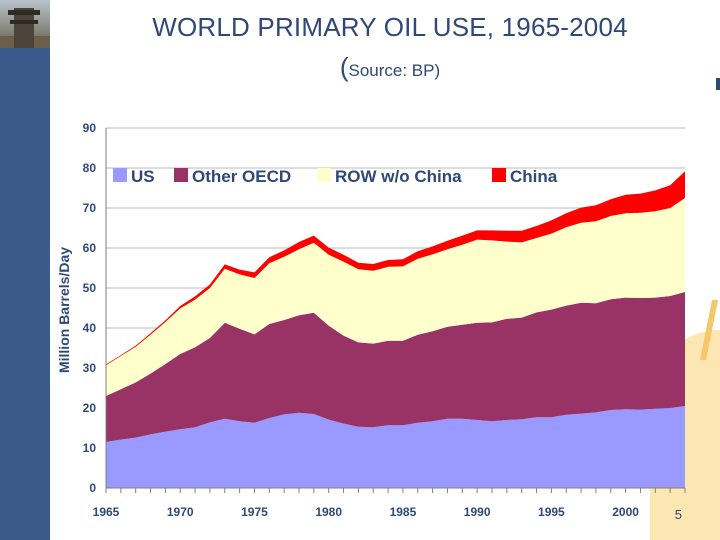 Image resolution: width=720 pixels, height=540 pixels. What do you see at coordinates (534, 176) in the screenshot?
I see `legend-label: China` at bounding box center [534, 176].